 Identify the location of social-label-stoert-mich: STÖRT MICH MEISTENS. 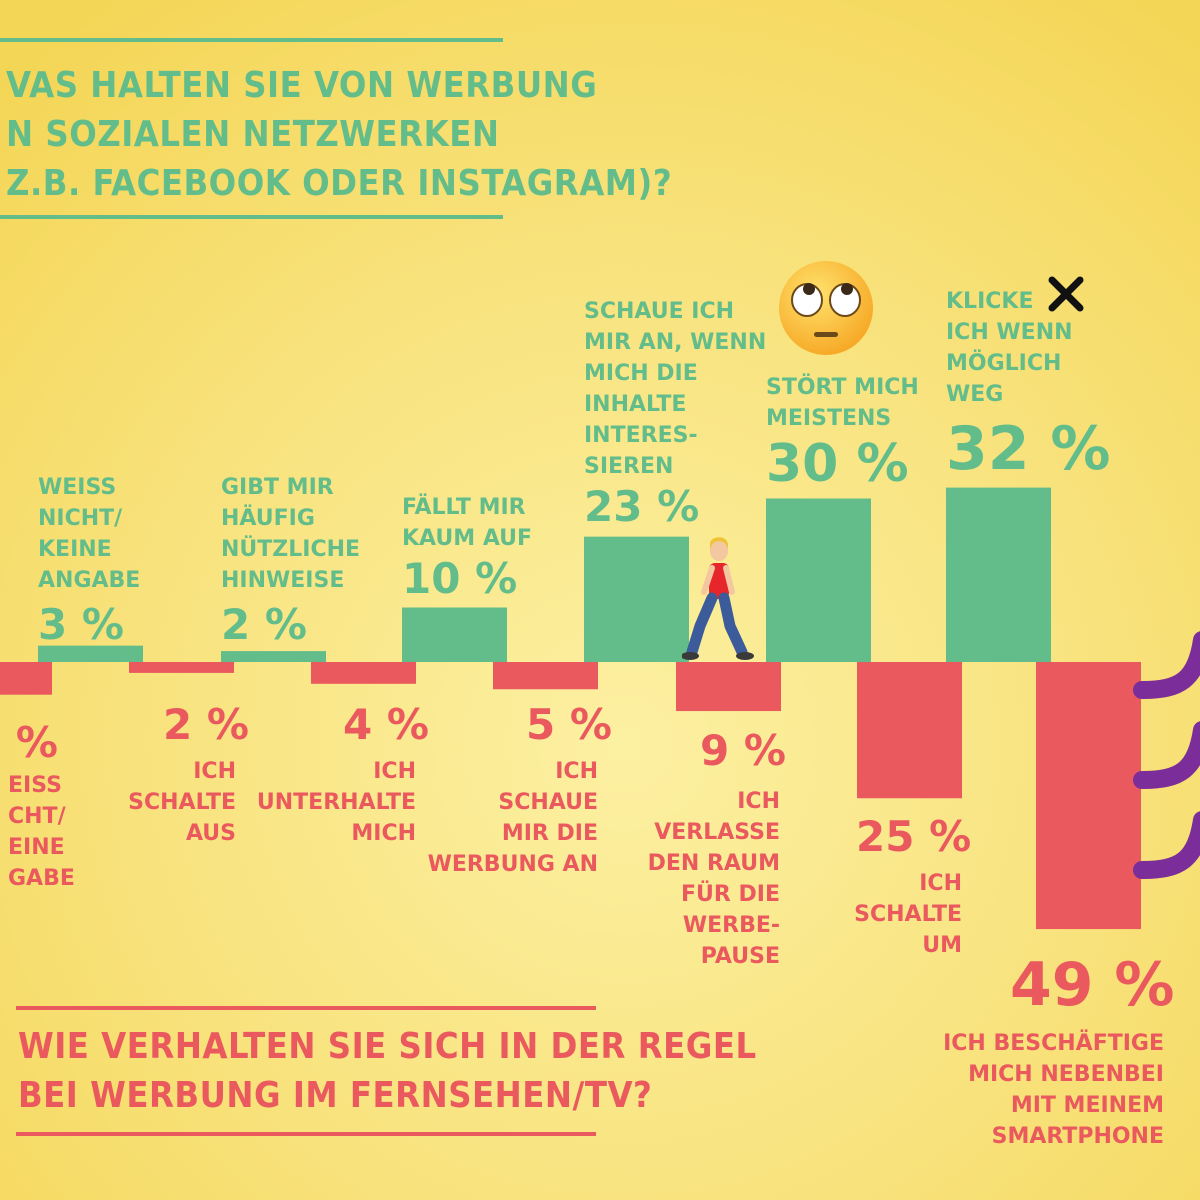
(842, 403).